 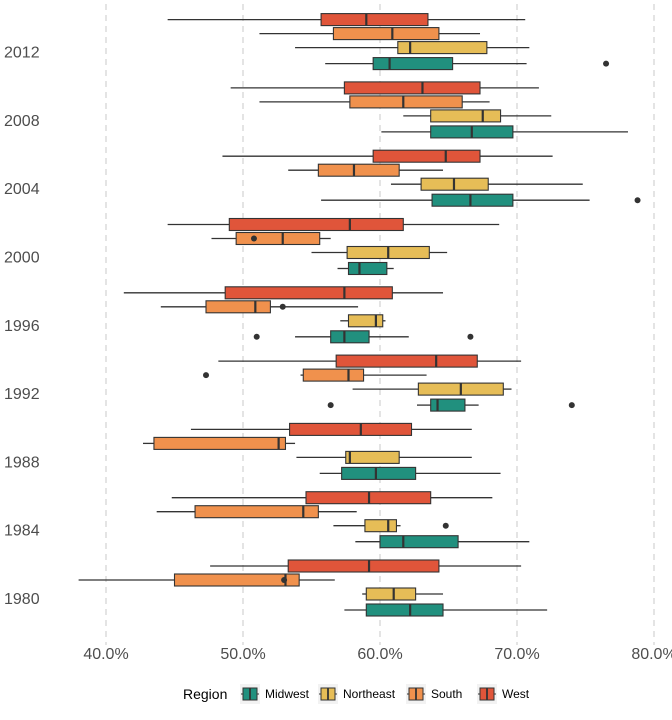 What do you see at coordinates (504, 132) in the screenshot?
I see `box-midwest-2008` at bounding box center [504, 132].